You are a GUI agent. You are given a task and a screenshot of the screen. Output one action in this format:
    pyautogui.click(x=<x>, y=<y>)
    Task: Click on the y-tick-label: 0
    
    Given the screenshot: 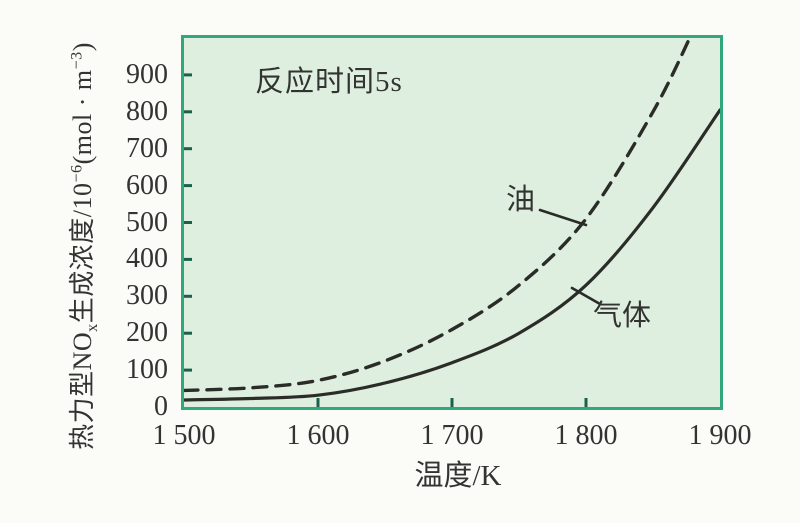 What is the action you would take?
    pyautogui.click(x=161, y=406)
    